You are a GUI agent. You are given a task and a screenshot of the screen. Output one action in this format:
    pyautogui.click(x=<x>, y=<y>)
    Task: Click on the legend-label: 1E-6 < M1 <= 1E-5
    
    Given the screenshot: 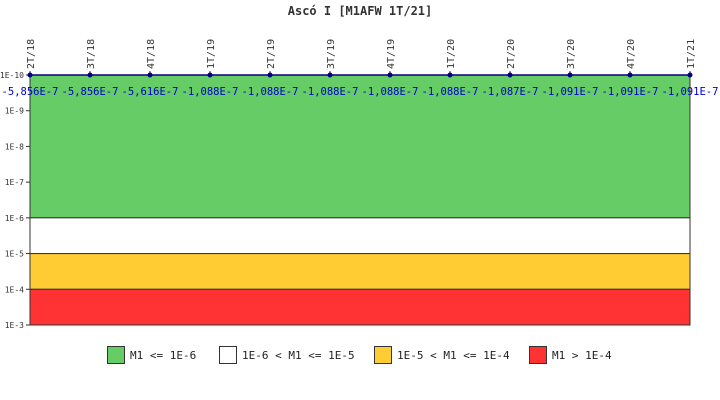 What is the action you would take?
    pyautogui.click(x=298, y=355)
    